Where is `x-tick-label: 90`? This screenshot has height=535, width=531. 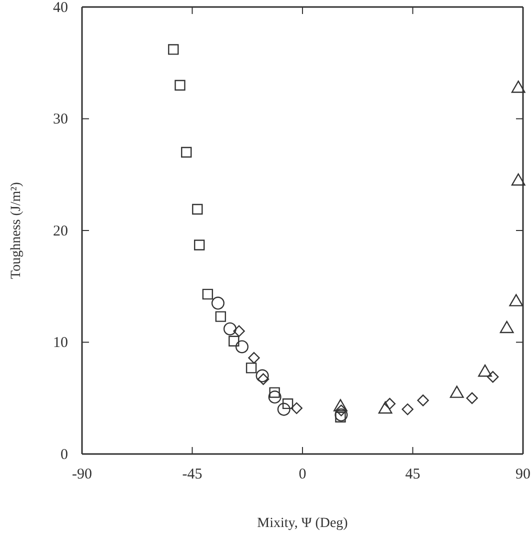
x-tick-label: 90 is located at coordinates (523, 474).